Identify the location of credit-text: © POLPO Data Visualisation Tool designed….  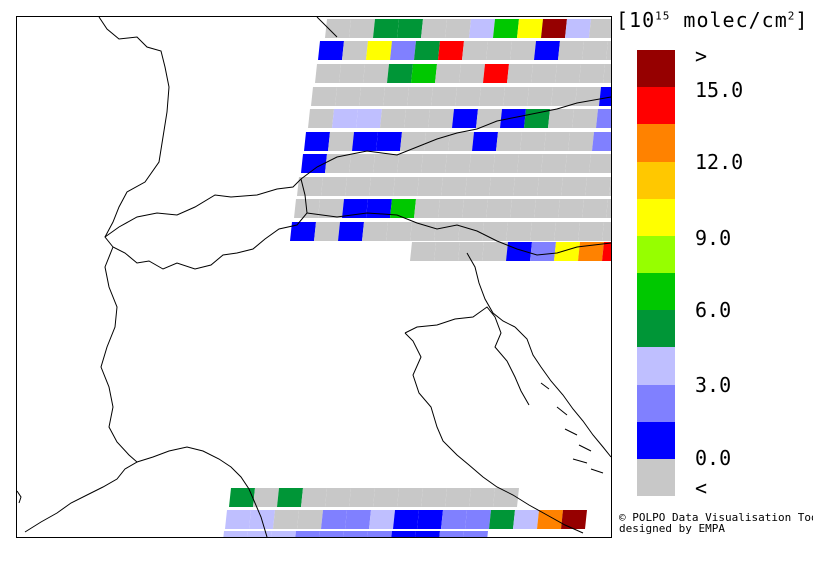
(716, 523).